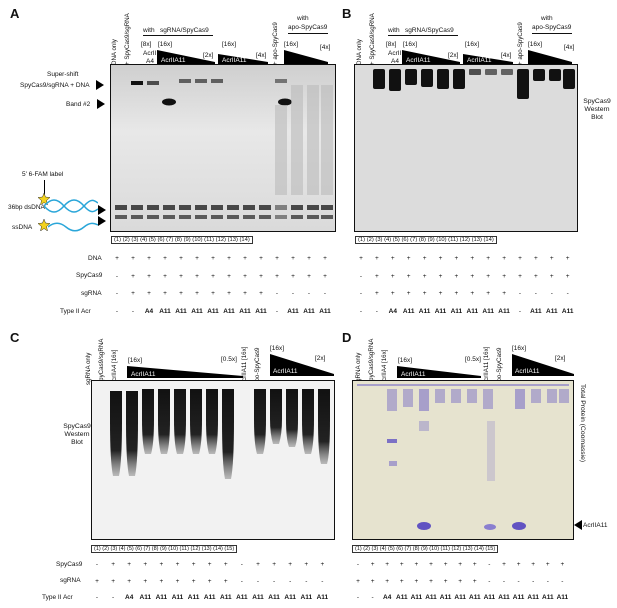 This screenshot has width=617, height=608. What do you see at coordinates (258, 564) in the screenshot?
I see `c-cell-r0-c10: +` at bounding box center [258, 564].